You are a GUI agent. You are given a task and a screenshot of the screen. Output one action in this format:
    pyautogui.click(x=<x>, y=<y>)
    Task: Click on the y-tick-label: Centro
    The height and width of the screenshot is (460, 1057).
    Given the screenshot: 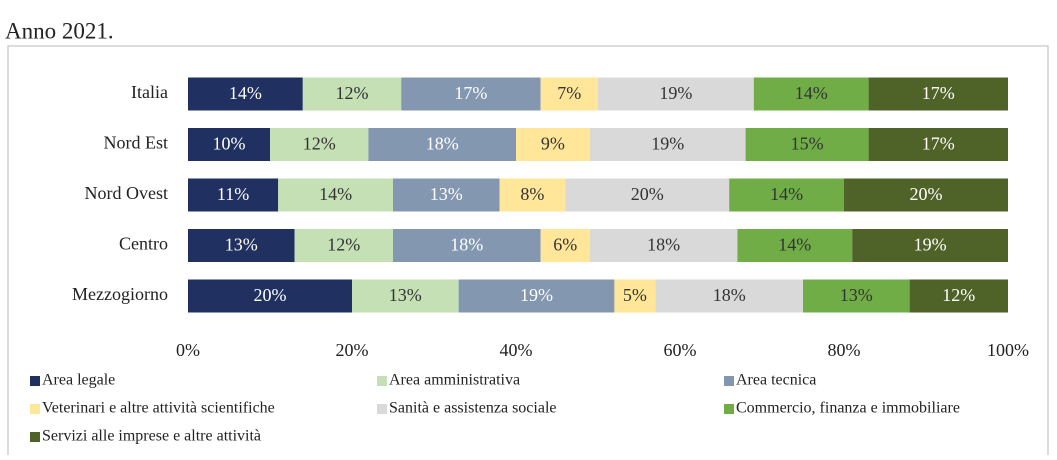 What is the action you would take?
    pyautogui.click(x=143, y=244)
    